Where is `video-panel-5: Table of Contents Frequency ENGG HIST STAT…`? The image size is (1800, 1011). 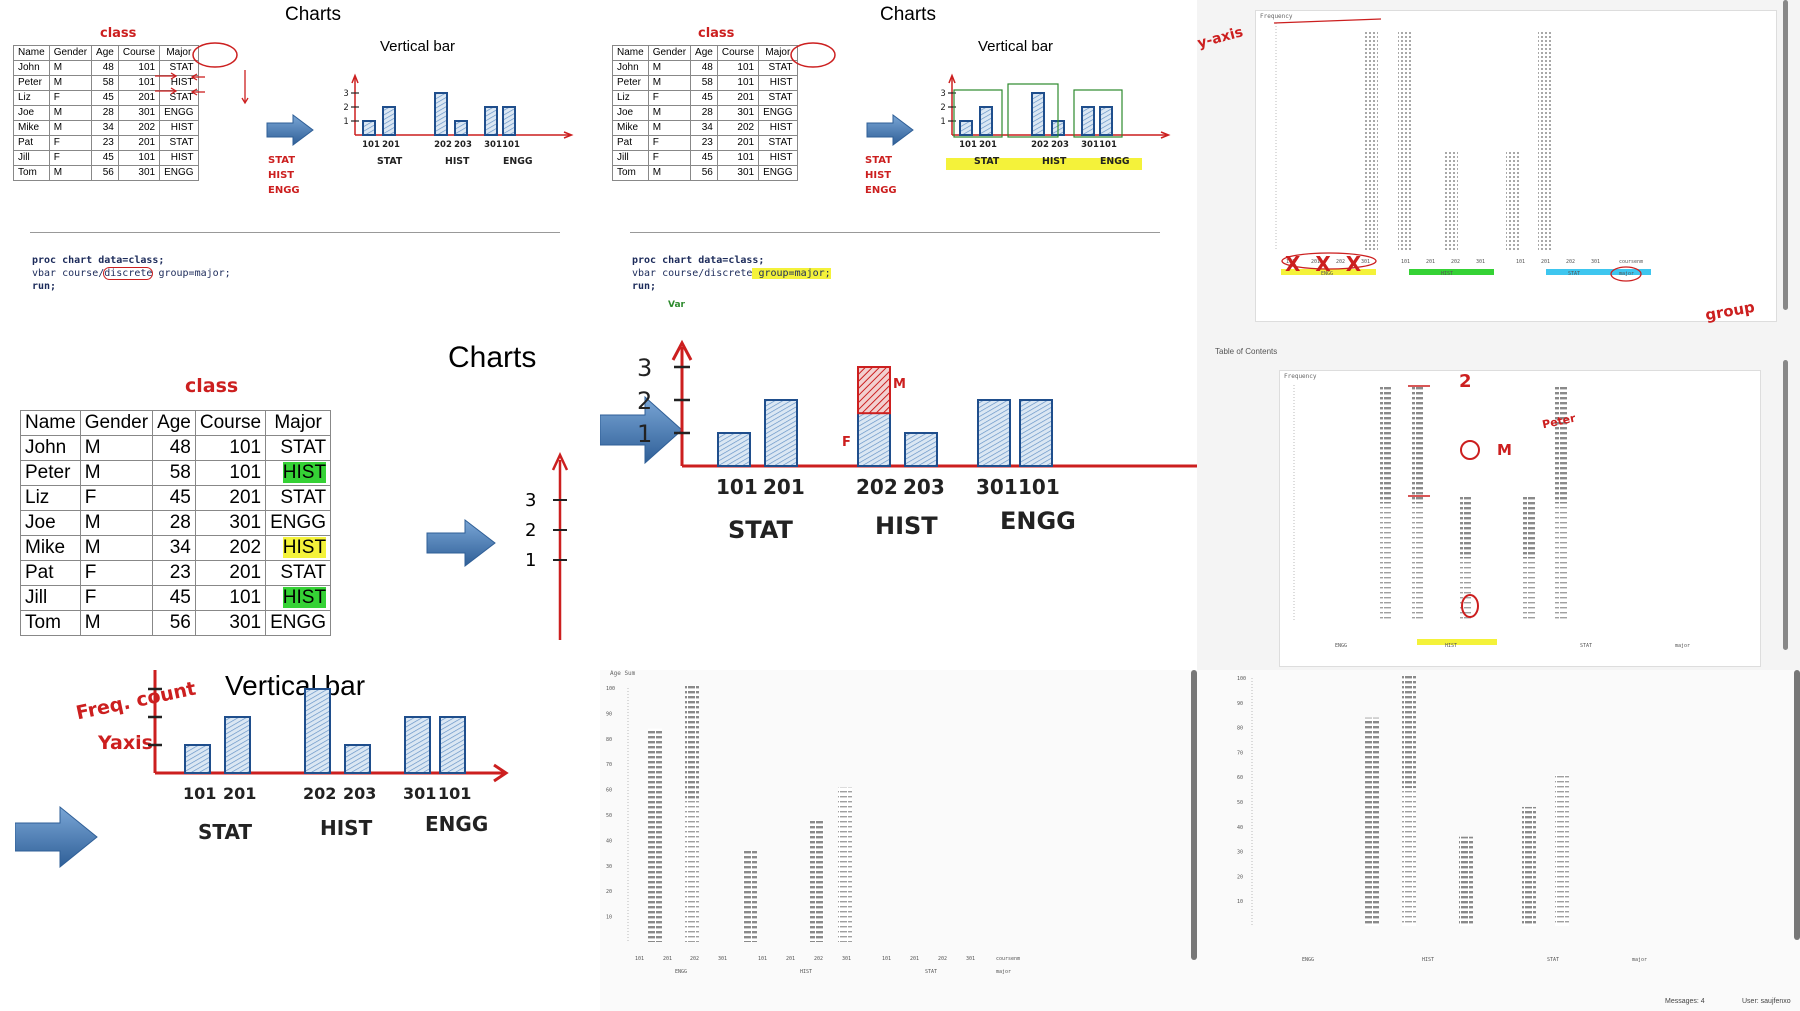
video-panel-5: Table of Contents Frequency ENGG HIST STAT… is located at coordinates (1498, 502).